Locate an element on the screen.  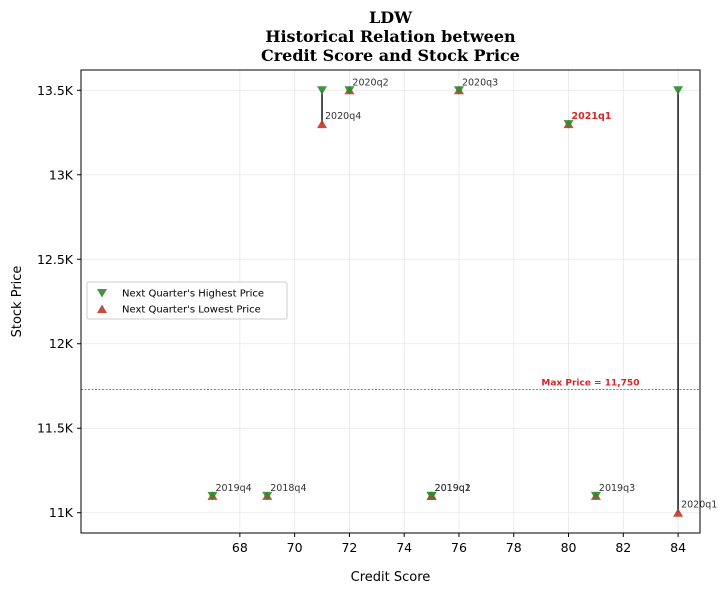
point-label: 2019q1 is located at coordinates (453, 488).